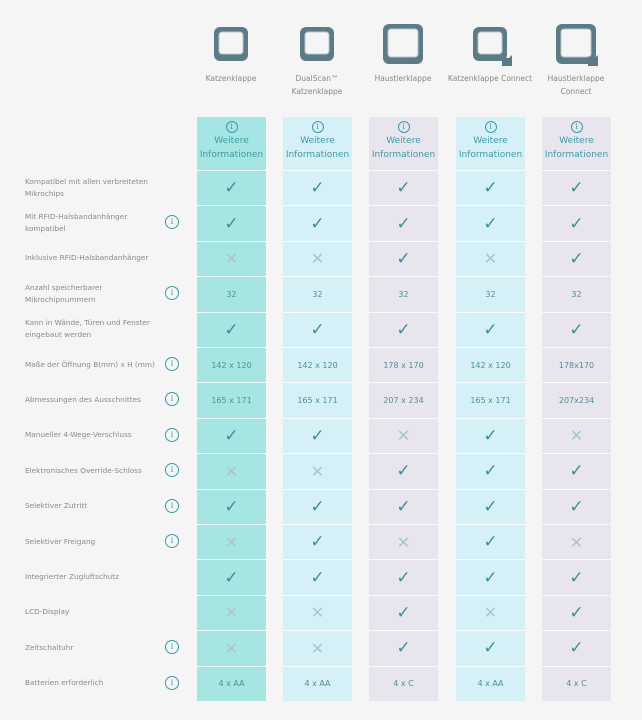 Image resolution: width=642 pixels, height=720 pixels. Describe the element at coordinates (577, 45) in the screenshot. I see `pet-door-connect-icon` at that location.